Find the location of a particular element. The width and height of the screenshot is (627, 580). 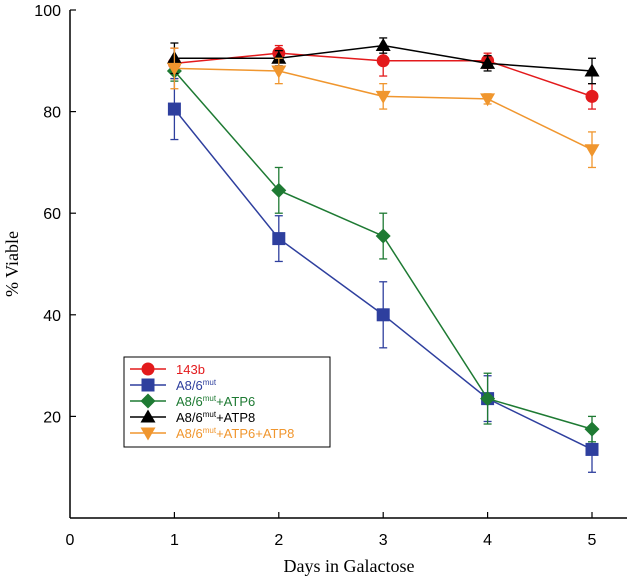

legend-label: 143b is located at coordinates (190, 369).